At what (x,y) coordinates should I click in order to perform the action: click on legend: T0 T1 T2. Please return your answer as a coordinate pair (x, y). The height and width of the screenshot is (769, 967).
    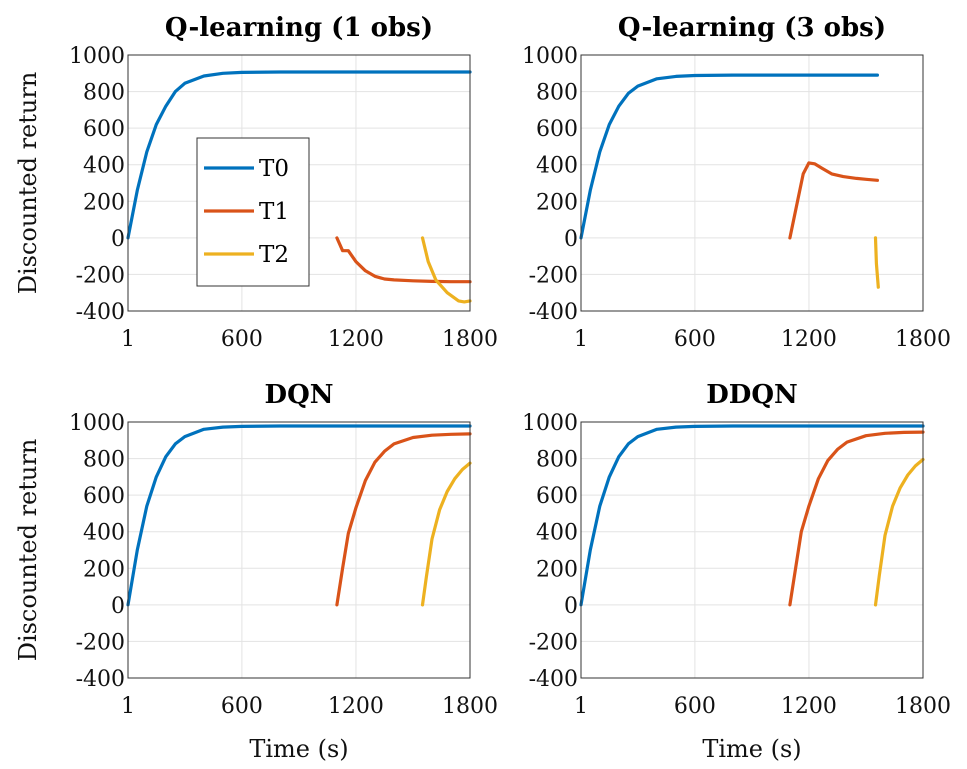
    Looking at the image, I should click on (253, 212).